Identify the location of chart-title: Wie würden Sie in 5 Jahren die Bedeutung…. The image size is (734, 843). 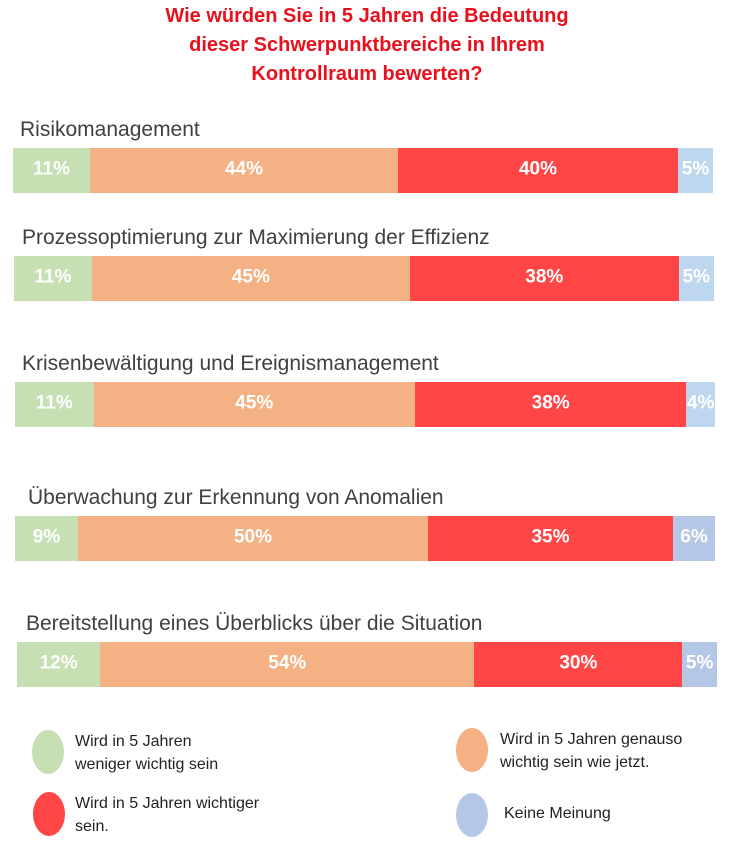
(367, 45).